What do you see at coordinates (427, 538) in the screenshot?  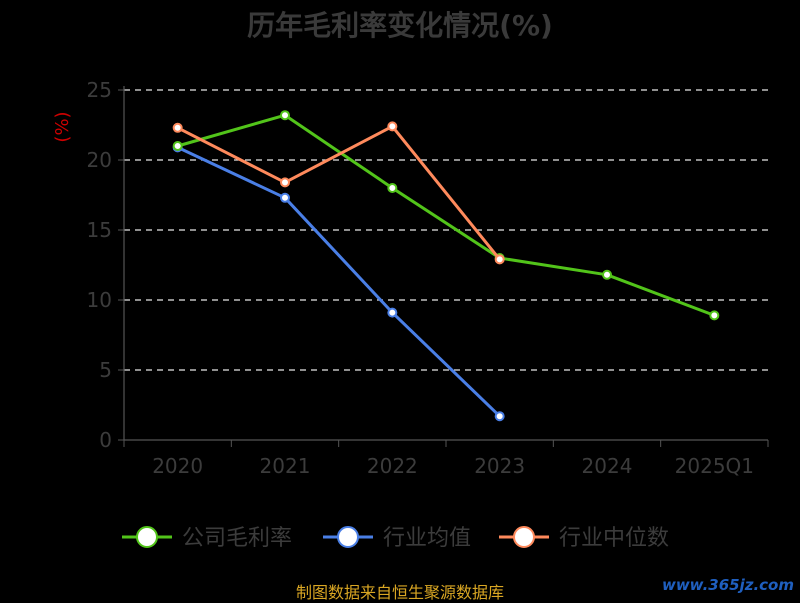 I see `legend-label: 行业均值` at bounding box center [427, 538].